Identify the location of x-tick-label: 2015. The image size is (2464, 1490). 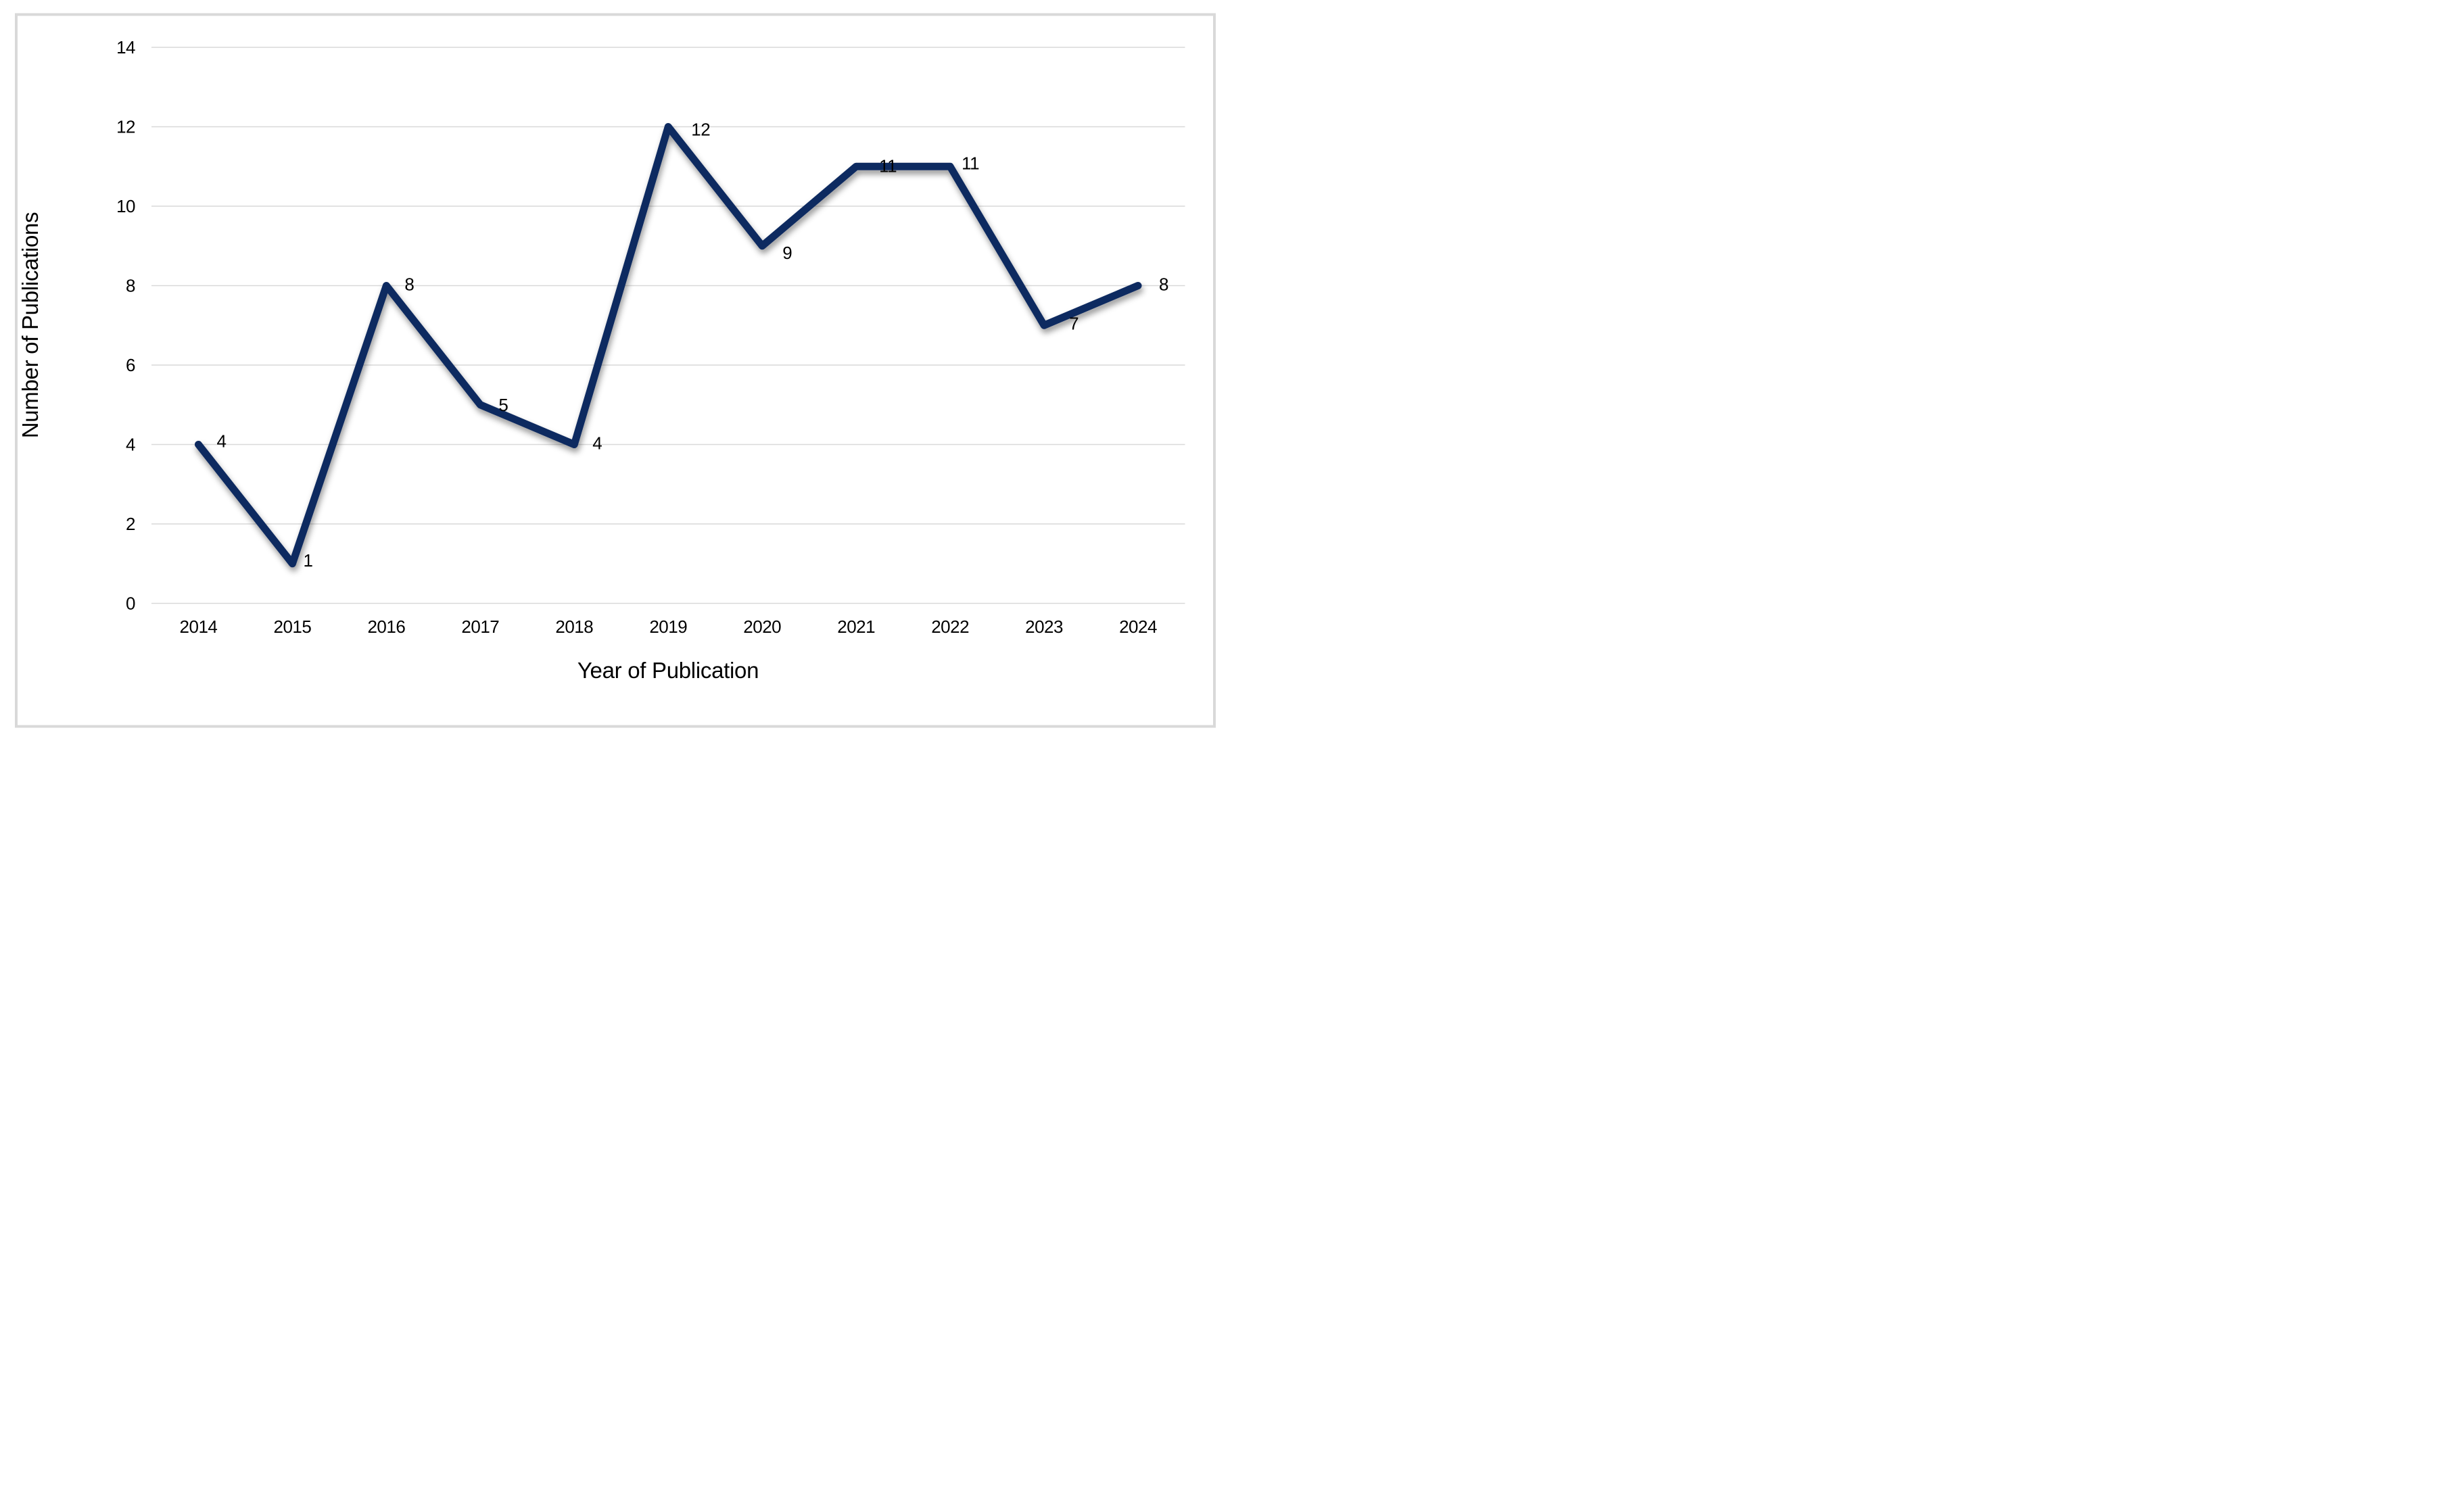
(293, 627).